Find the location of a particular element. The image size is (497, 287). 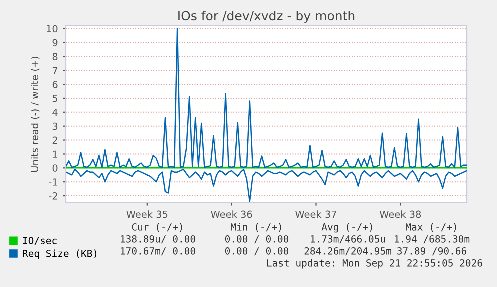

text: Max (-/+) is located at coordinates (431, 227).